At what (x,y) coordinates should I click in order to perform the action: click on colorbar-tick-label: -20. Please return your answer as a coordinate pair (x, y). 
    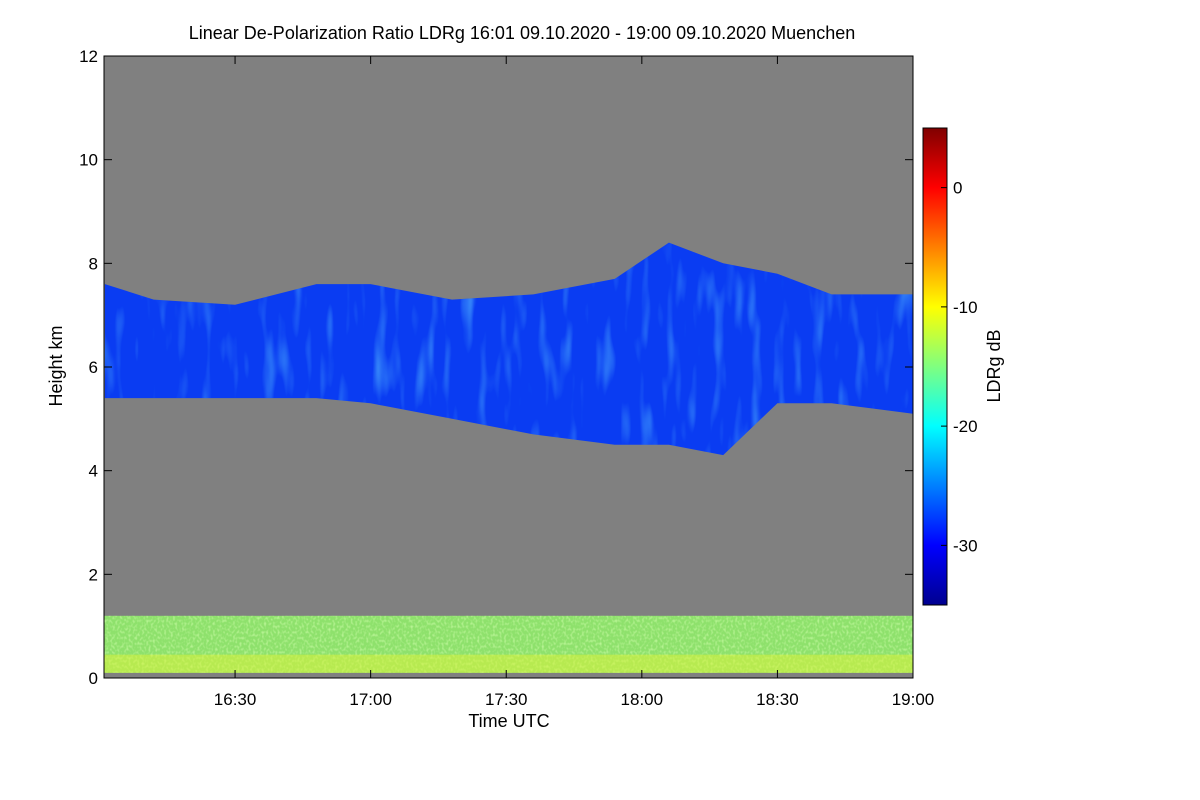
    Looking at the image, I should click on (965, 426).